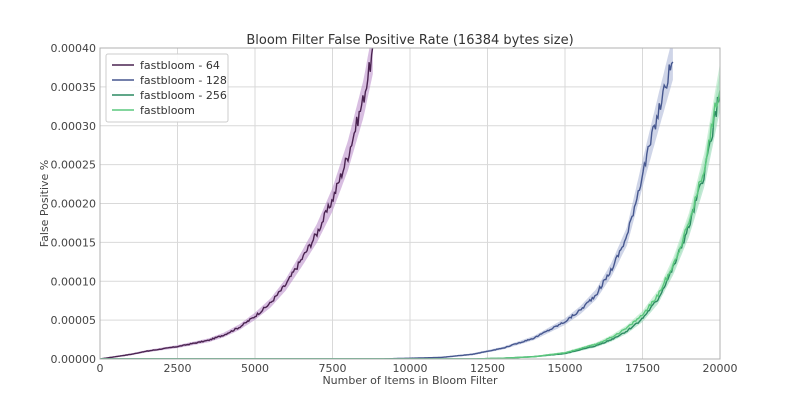 The width and height of the screenshot is (800, 403). I want to click on x-tick-label: 5000, so click(255, 368).